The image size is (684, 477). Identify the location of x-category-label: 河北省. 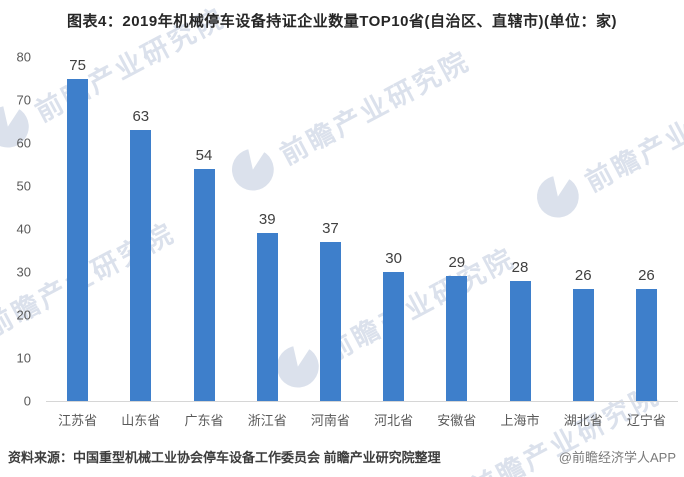
(394, 420).